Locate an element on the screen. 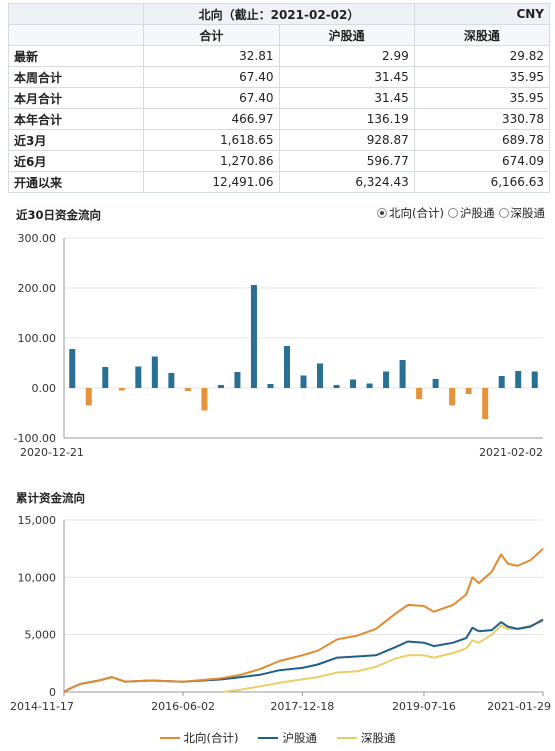  table-row: 近3月 1,618.65 928.87 689.78 is located at coordinates (279, 140).